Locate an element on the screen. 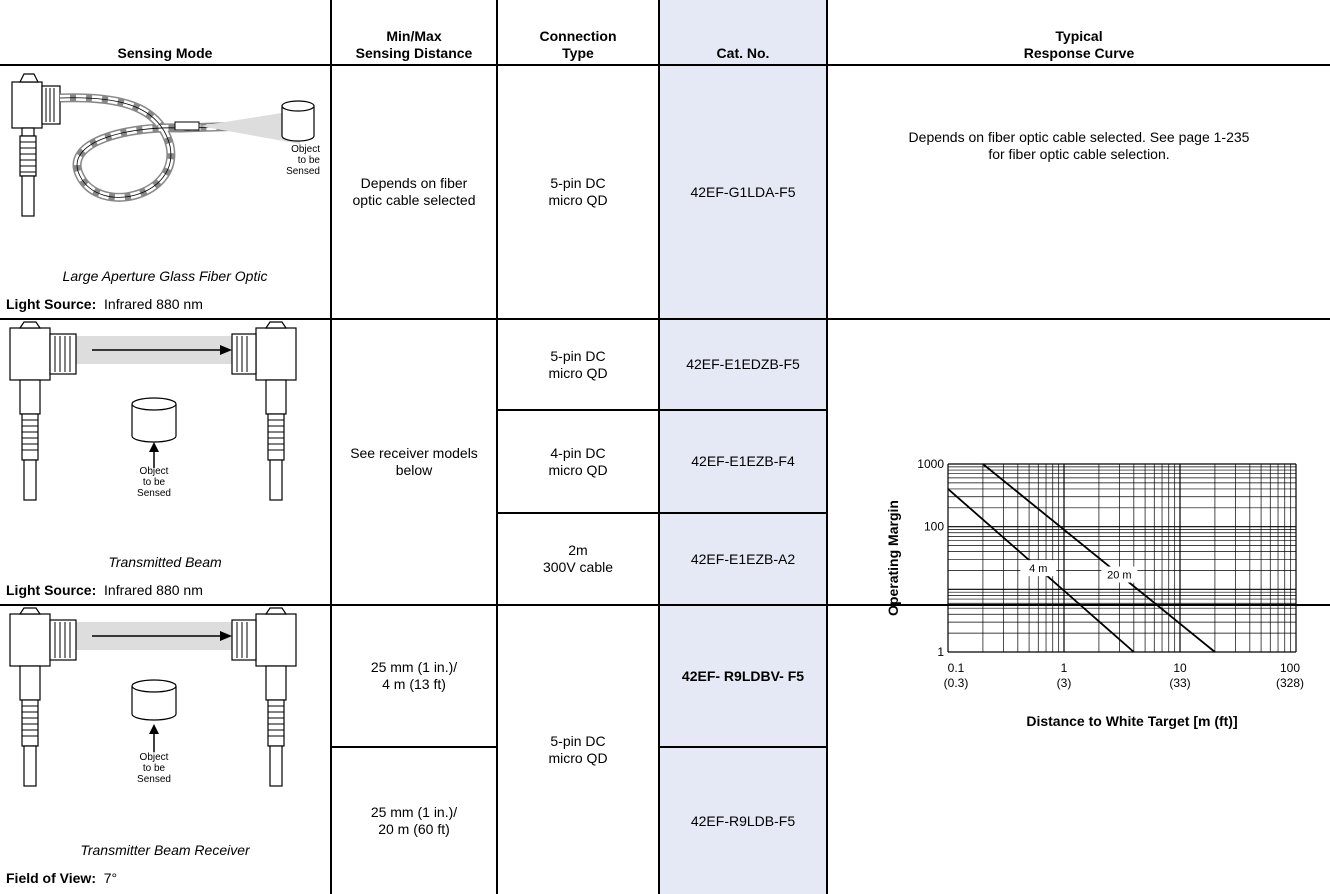  row2-connection-1: 5-pin DC micro QD is located at coordinates (578, 364).